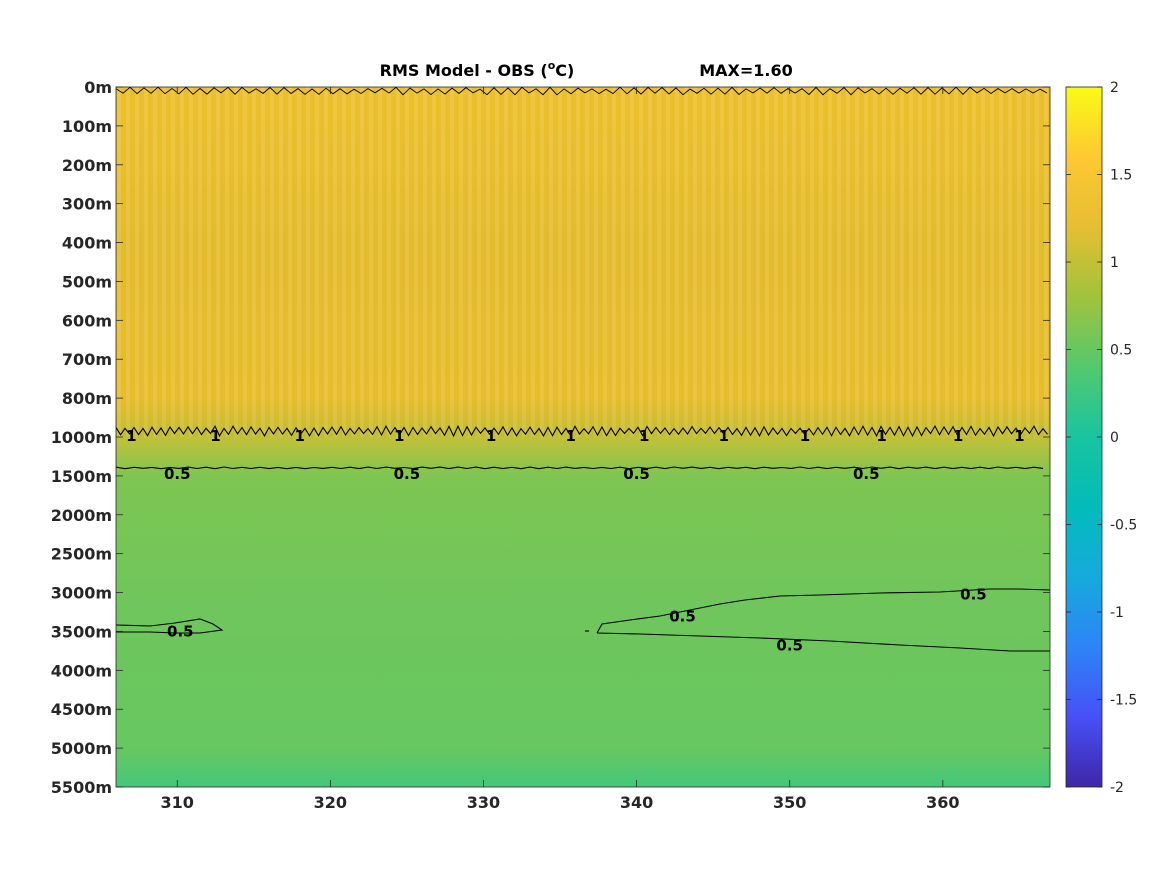  Describe the element at coordinates (81, 748) in the screenshot. I see `y-tick-label: 5000m` at that location.